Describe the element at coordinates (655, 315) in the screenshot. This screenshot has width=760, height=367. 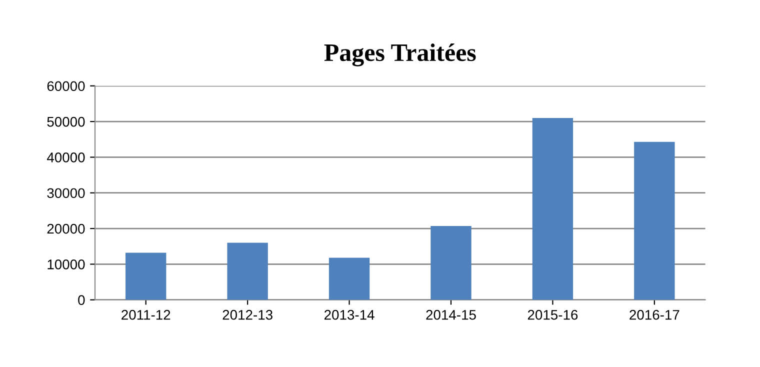
I see `x-tick-label: 2016-17` at that location.